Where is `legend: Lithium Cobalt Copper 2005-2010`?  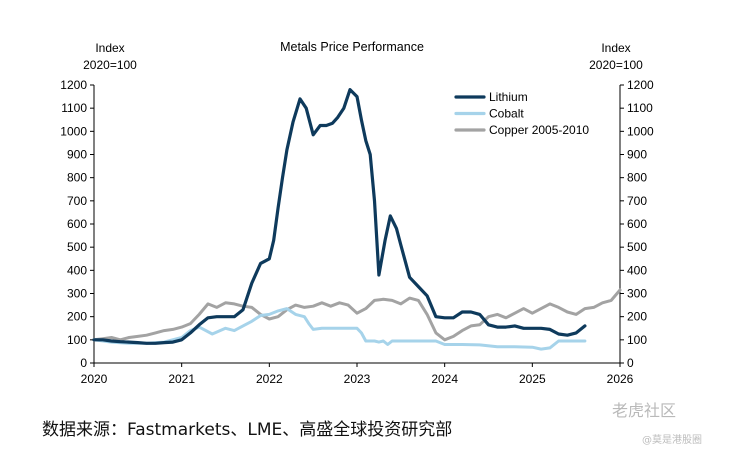 legend: Lithium Cobalt Copper 2005-2010 is located at coordinates (521, 113).